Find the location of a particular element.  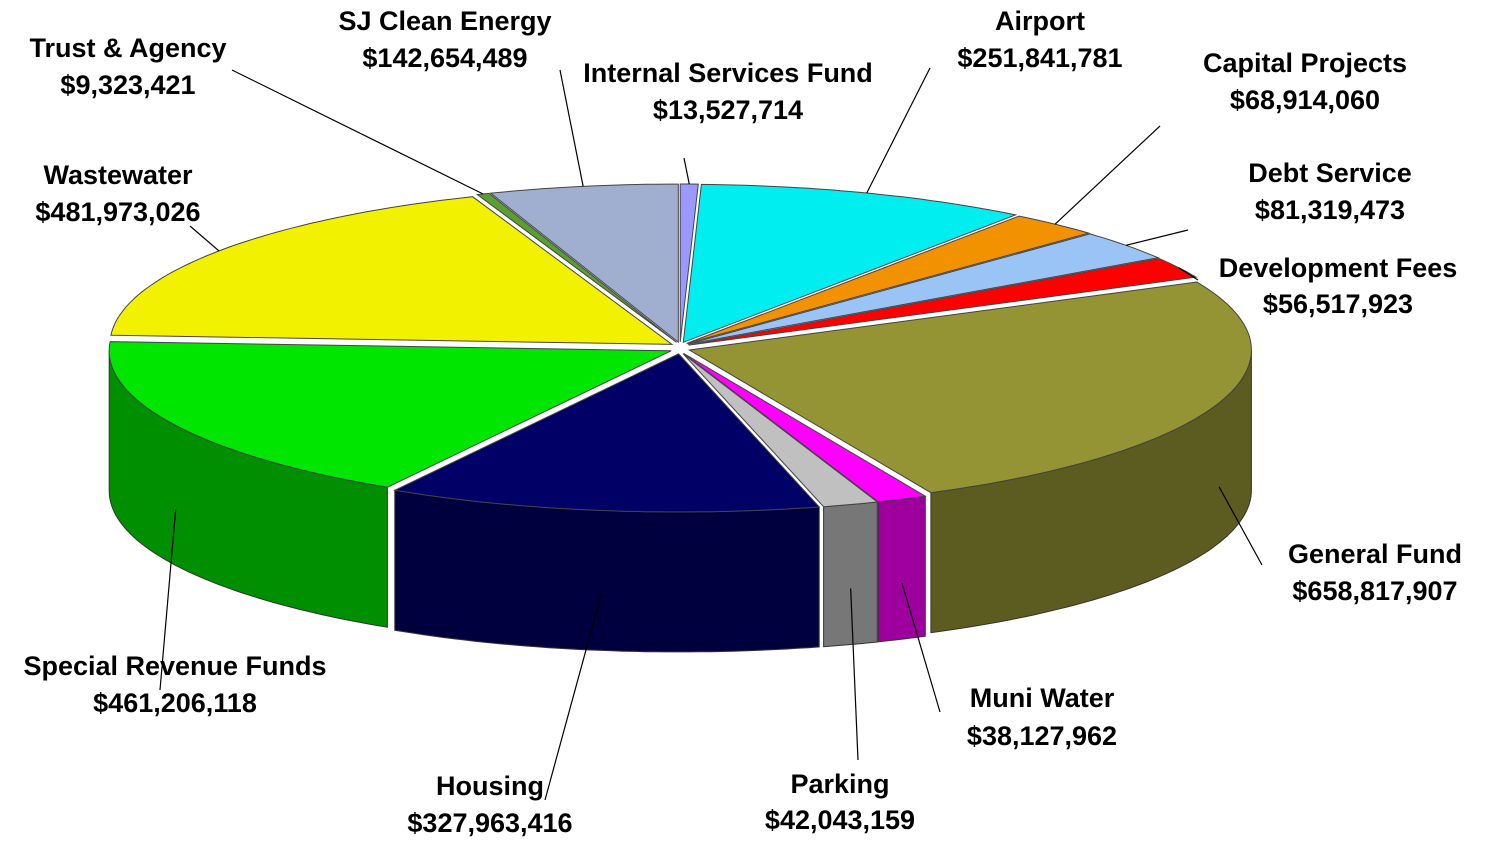

category-label: Special Revenue Funds is located at coordinates (174, 666).